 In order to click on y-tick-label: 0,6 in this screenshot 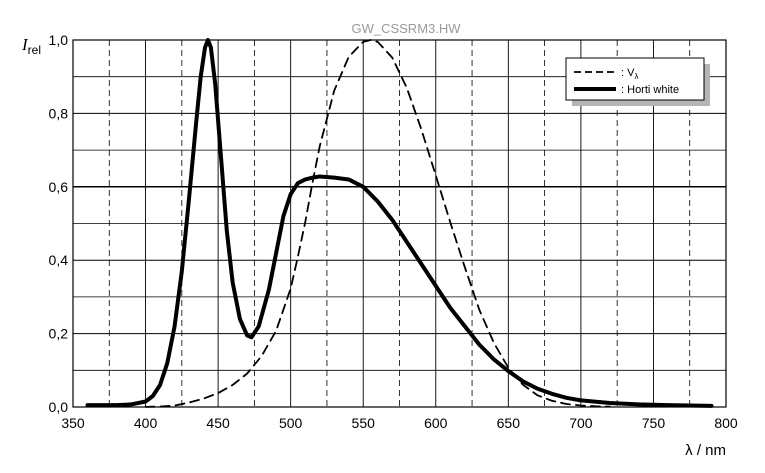, I will do `click(59, 187)`.